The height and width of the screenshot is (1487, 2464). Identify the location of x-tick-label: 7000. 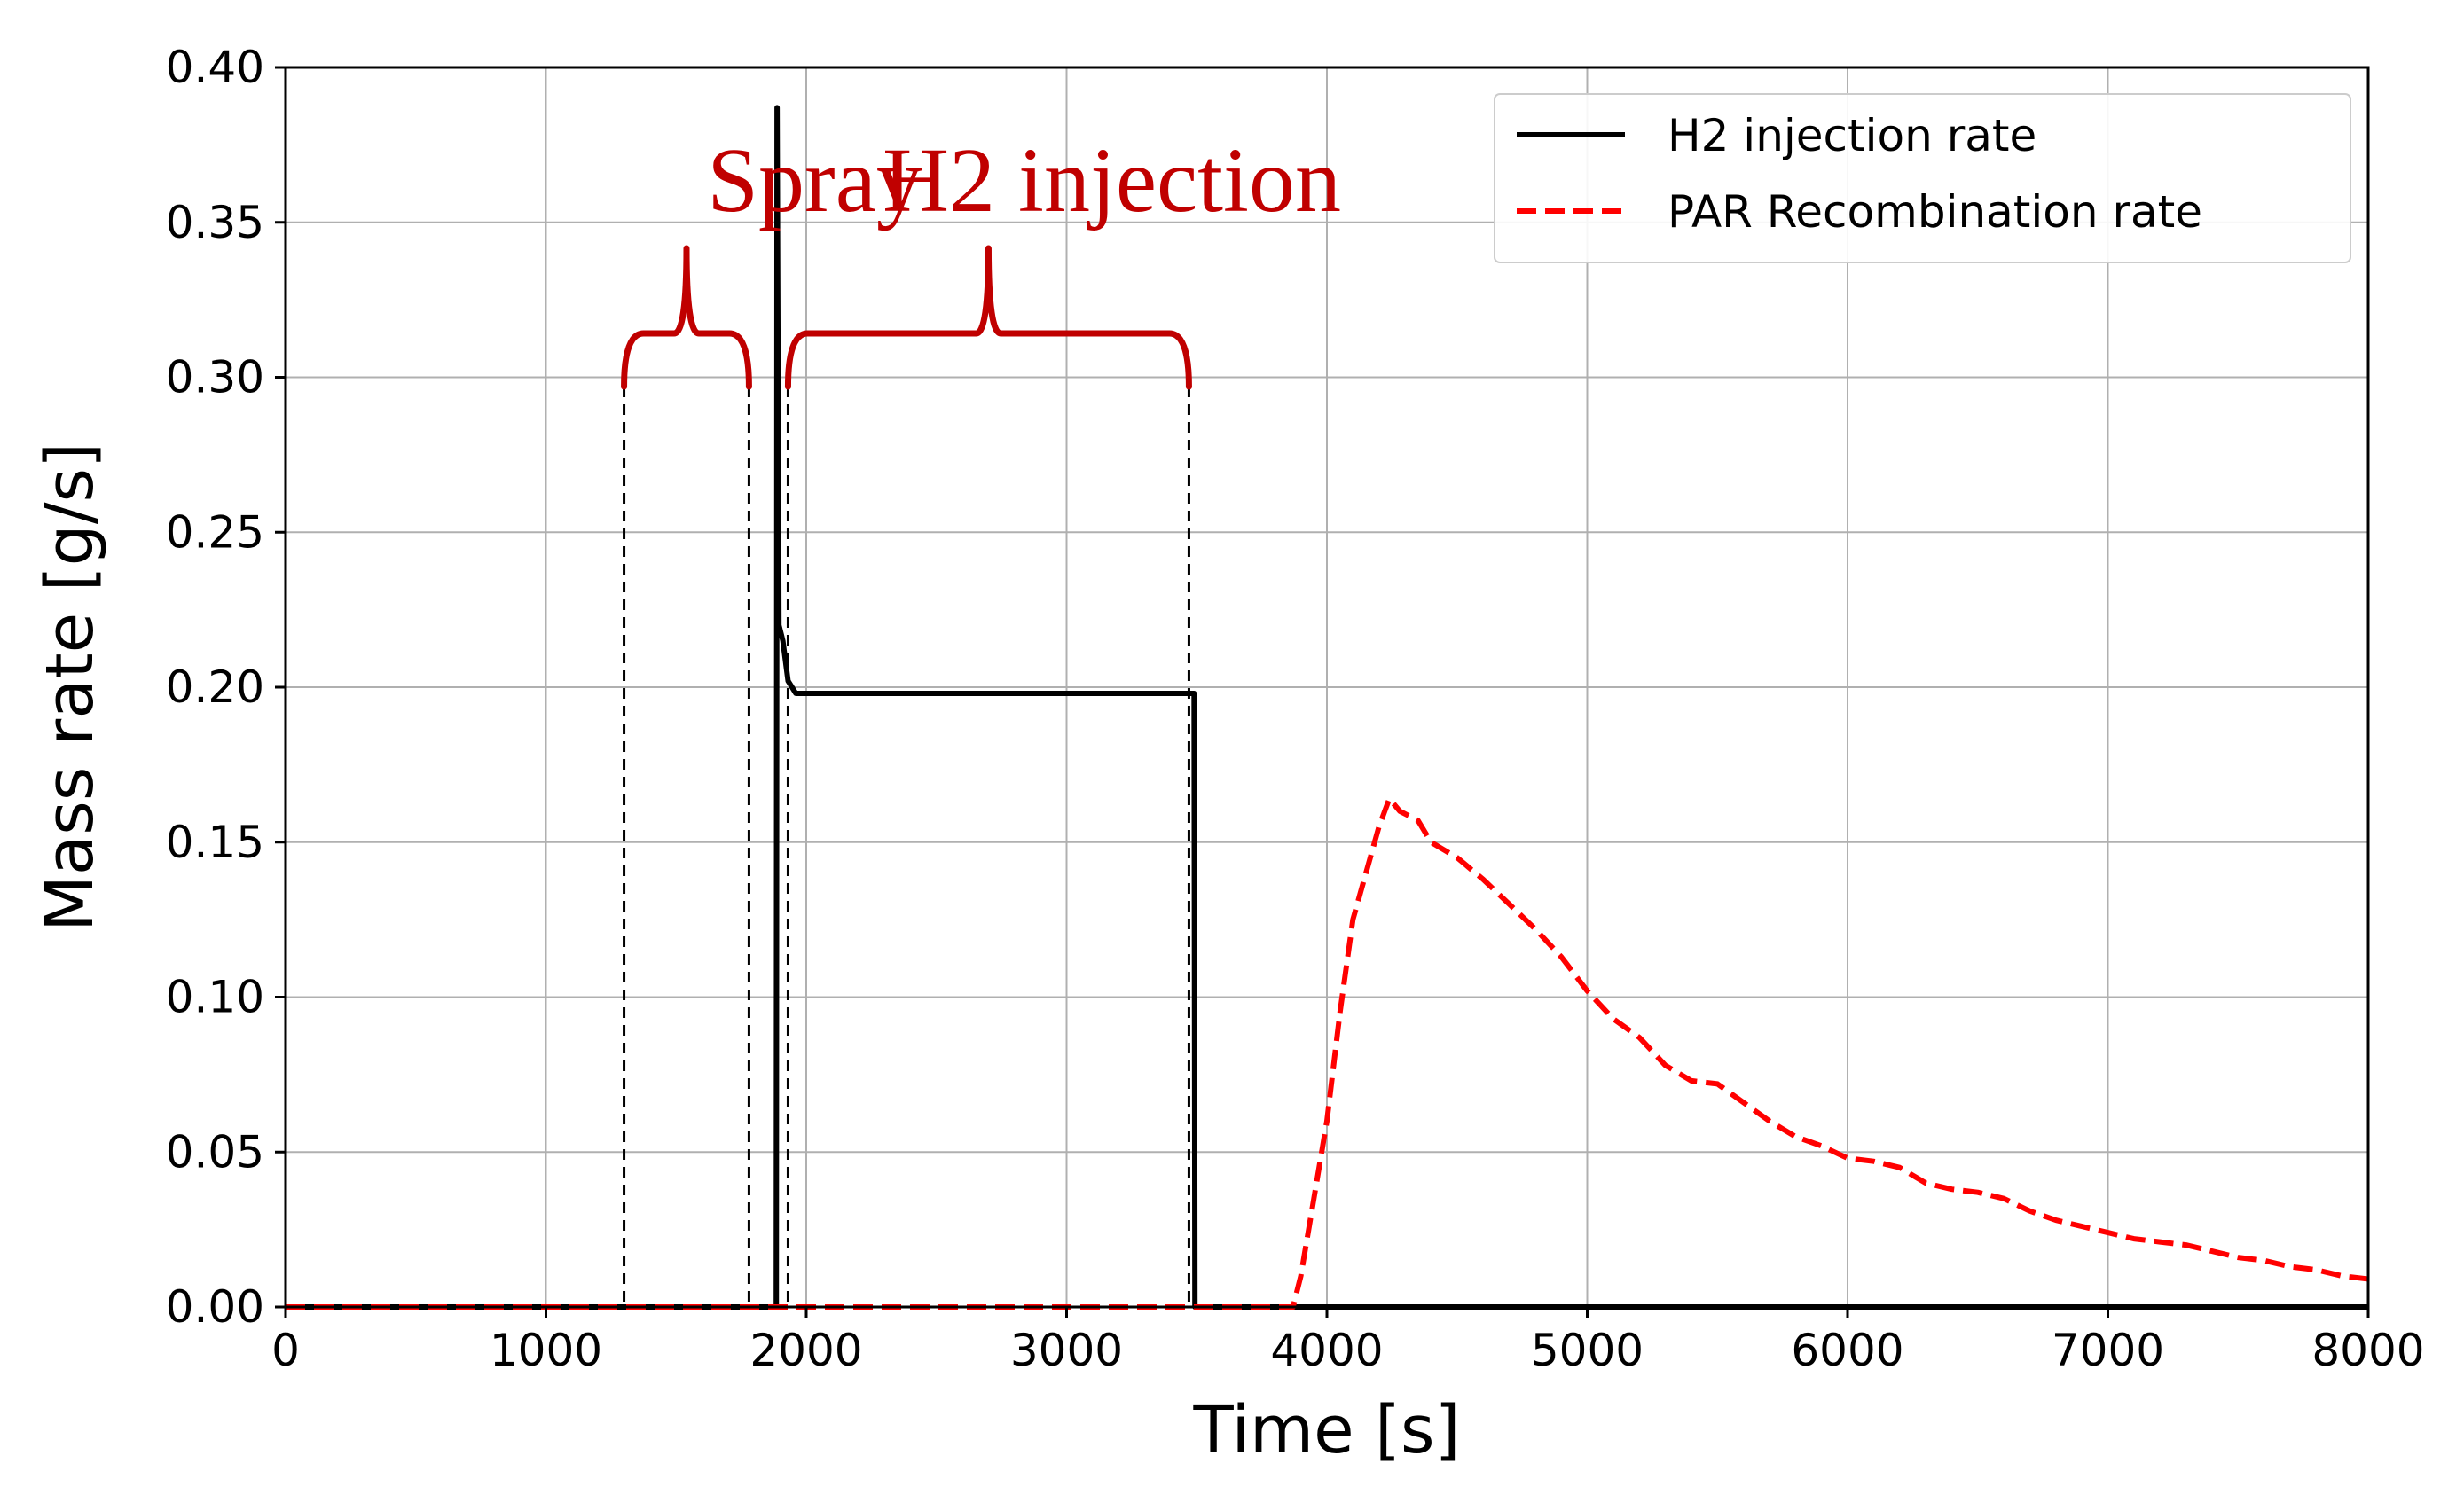
(2108, 1350).